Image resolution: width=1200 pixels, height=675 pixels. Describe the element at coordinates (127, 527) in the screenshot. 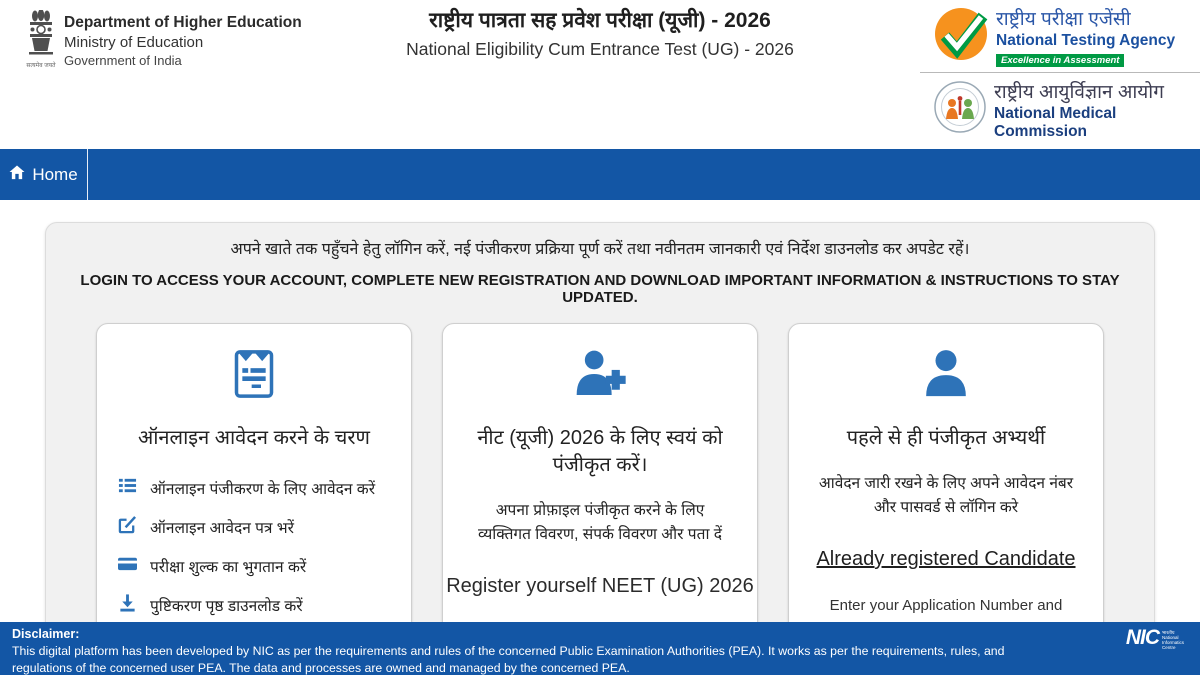

I see `edit-icon` at that location.